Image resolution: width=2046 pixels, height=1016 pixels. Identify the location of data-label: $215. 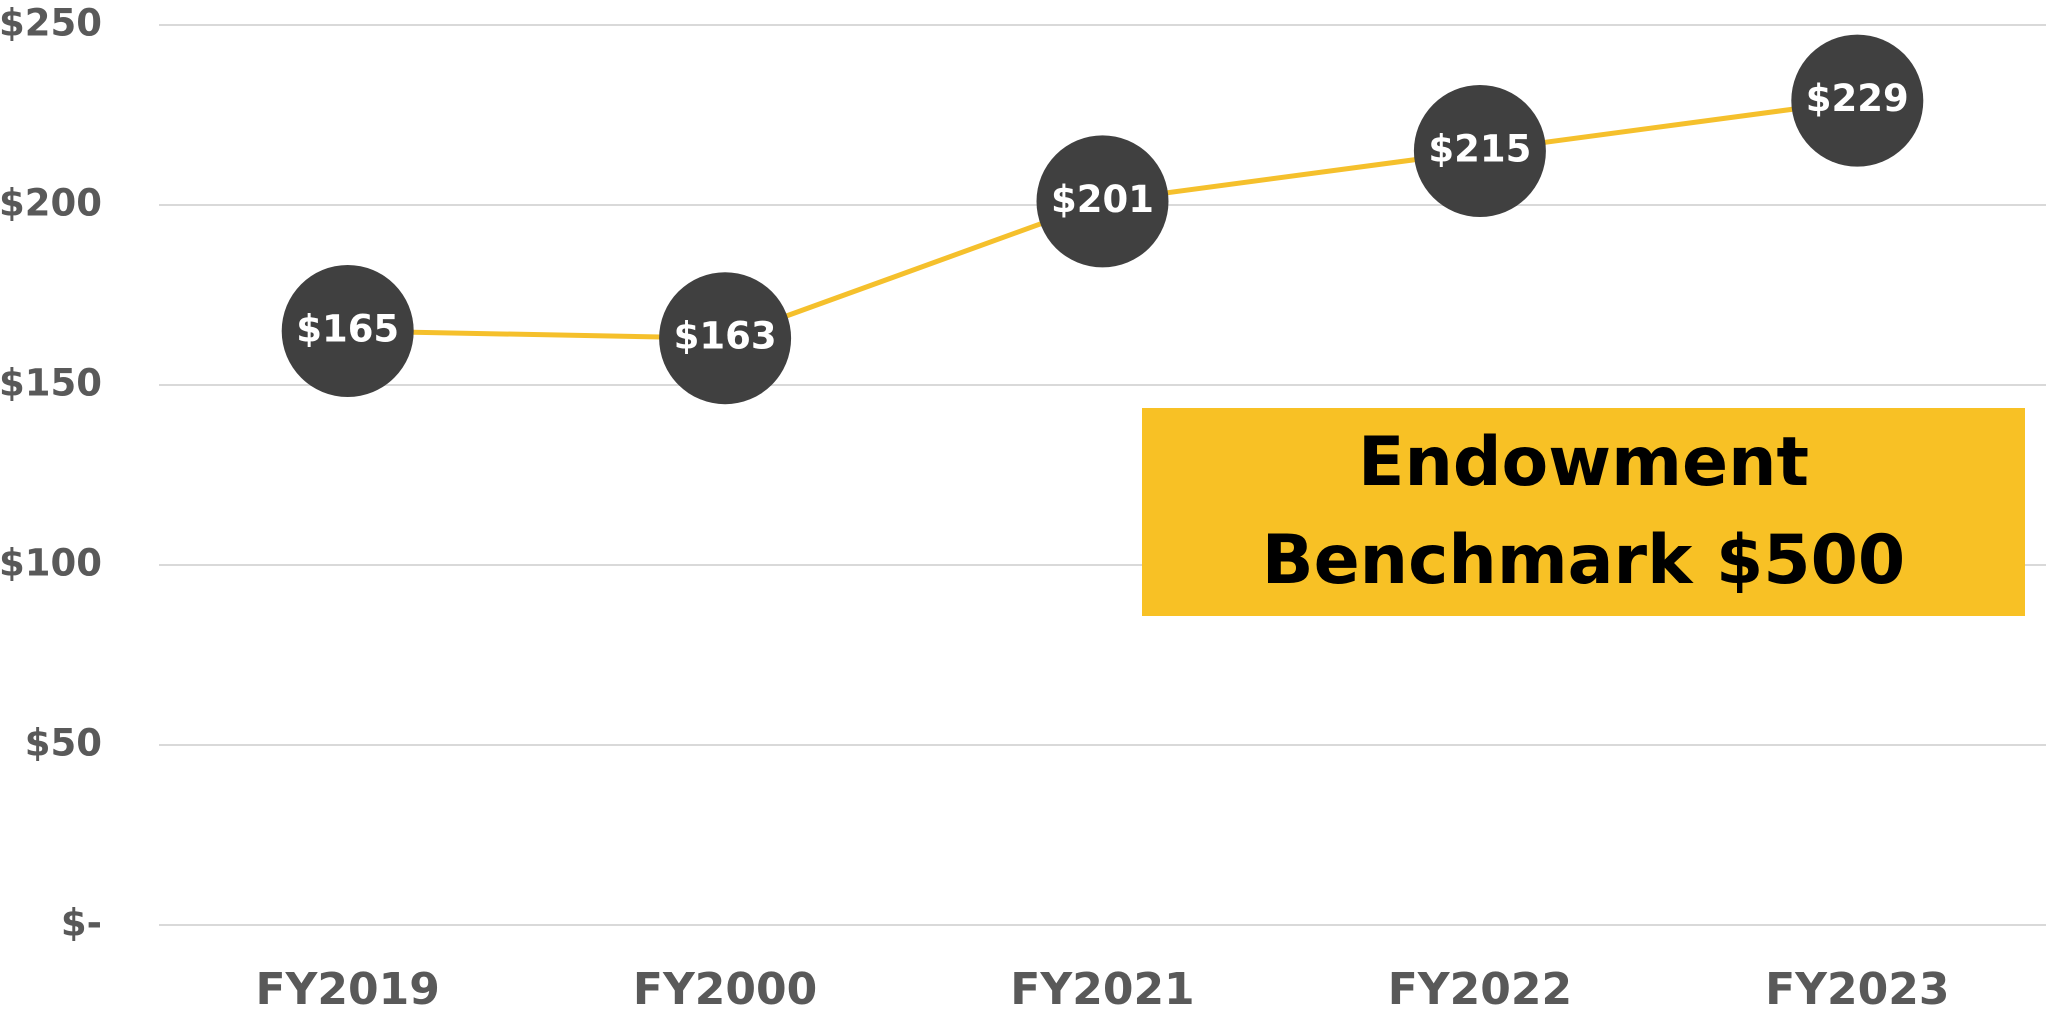
(1479, 149).